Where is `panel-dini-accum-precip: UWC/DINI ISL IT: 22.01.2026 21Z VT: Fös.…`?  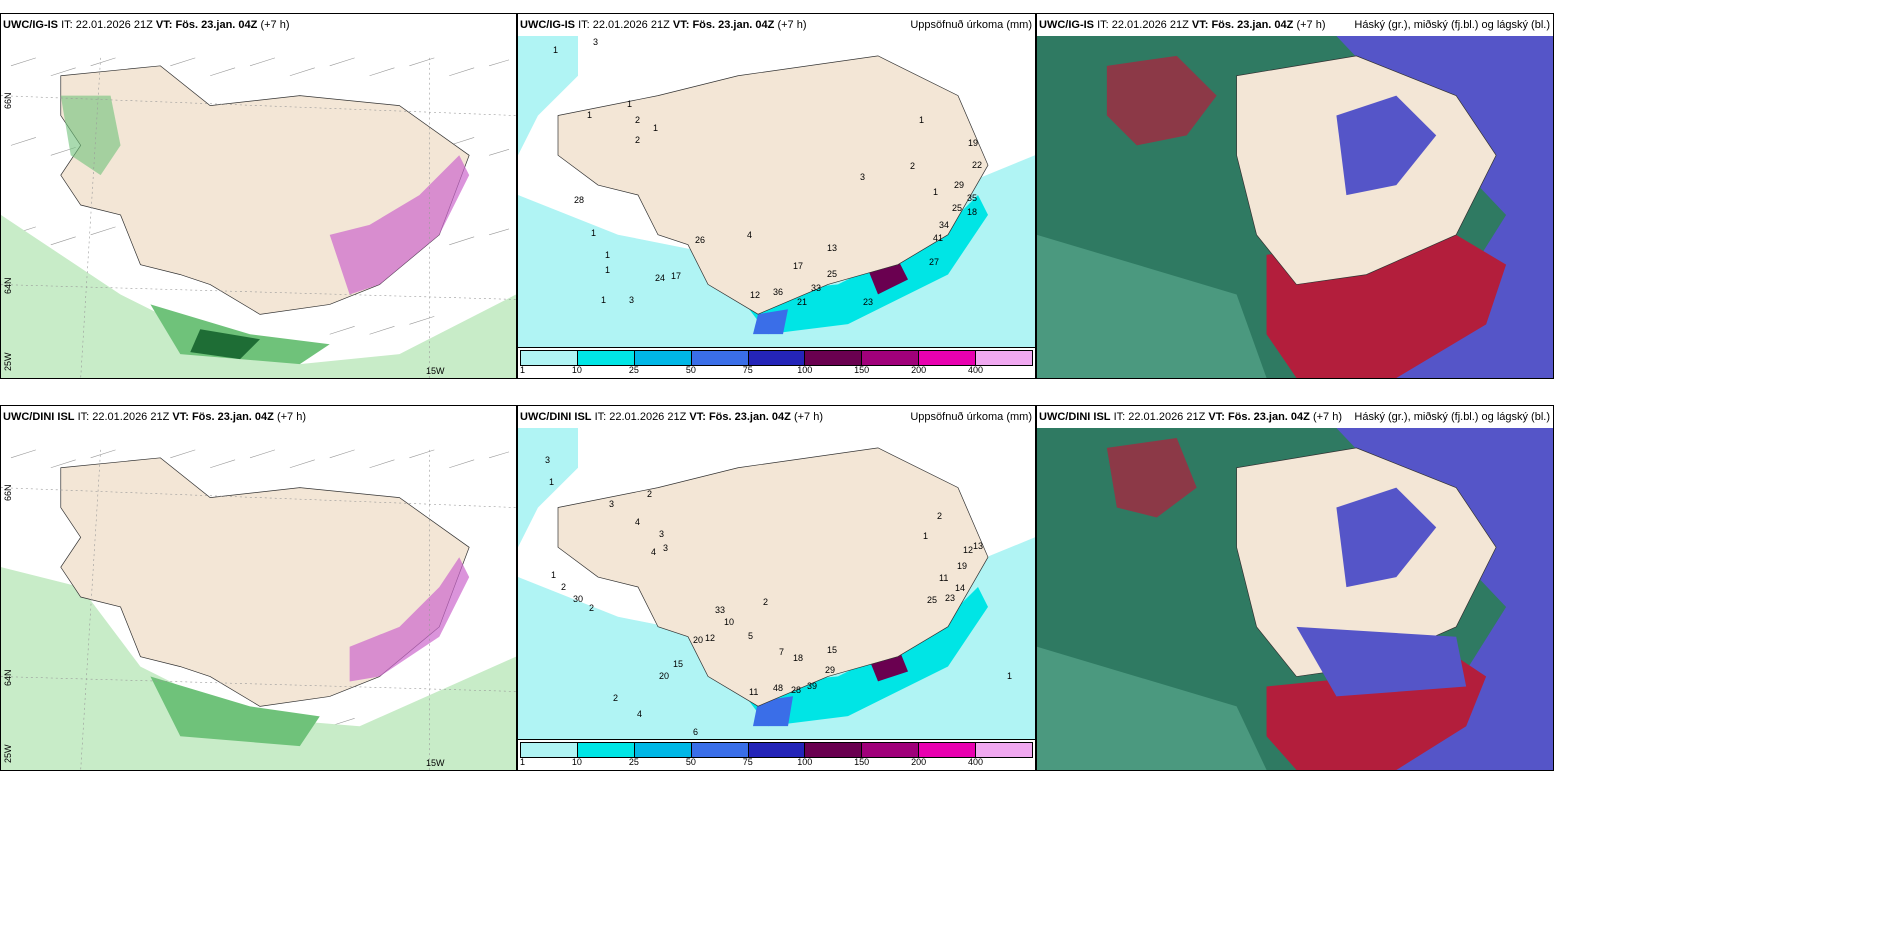 panel-dini-accum-precip: UWC/DINI ISL IT: 22.01.2026 21Z VT: Fös.… is located at coordinates (776, 588).